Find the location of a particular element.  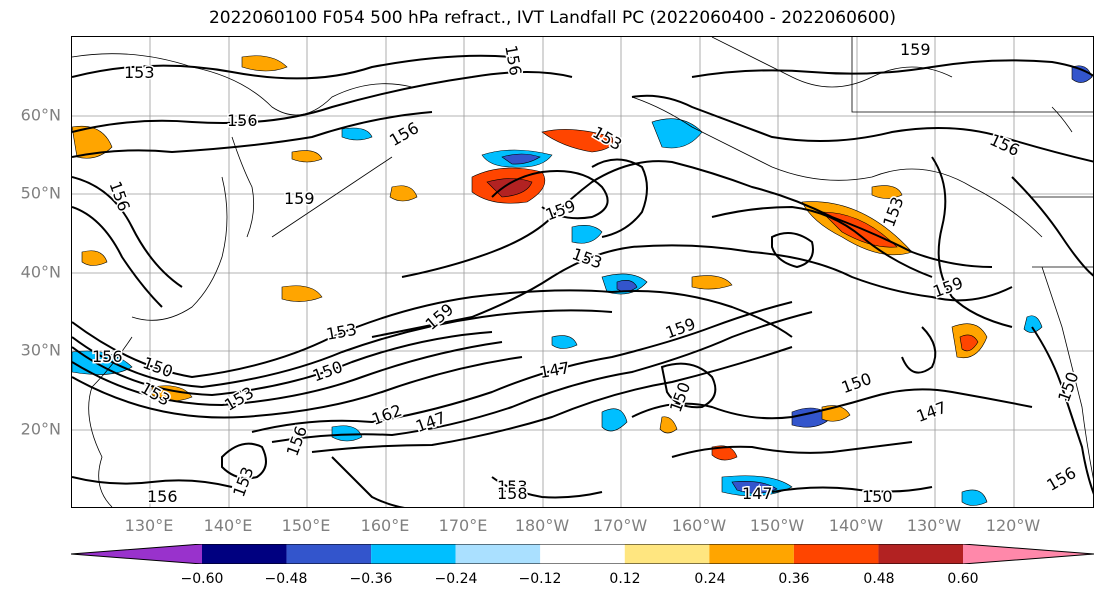

colorbar-tick: −0.12 is located at coordinates (540, 579).